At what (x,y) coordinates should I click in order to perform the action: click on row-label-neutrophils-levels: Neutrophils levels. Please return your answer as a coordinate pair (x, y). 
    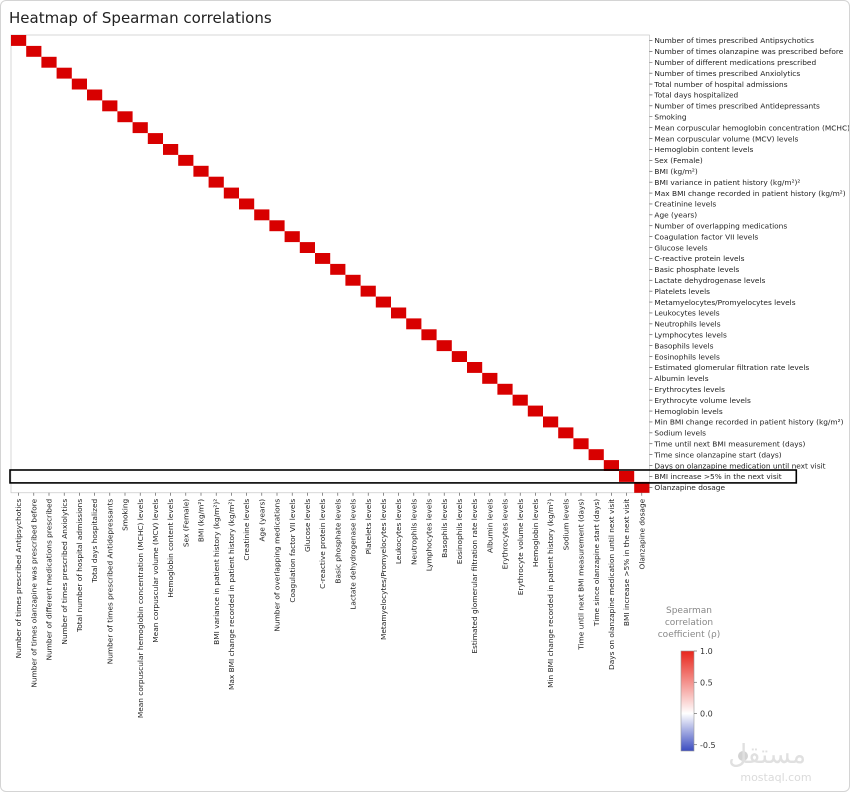
    Looking at the image, I should click on (687, 324).